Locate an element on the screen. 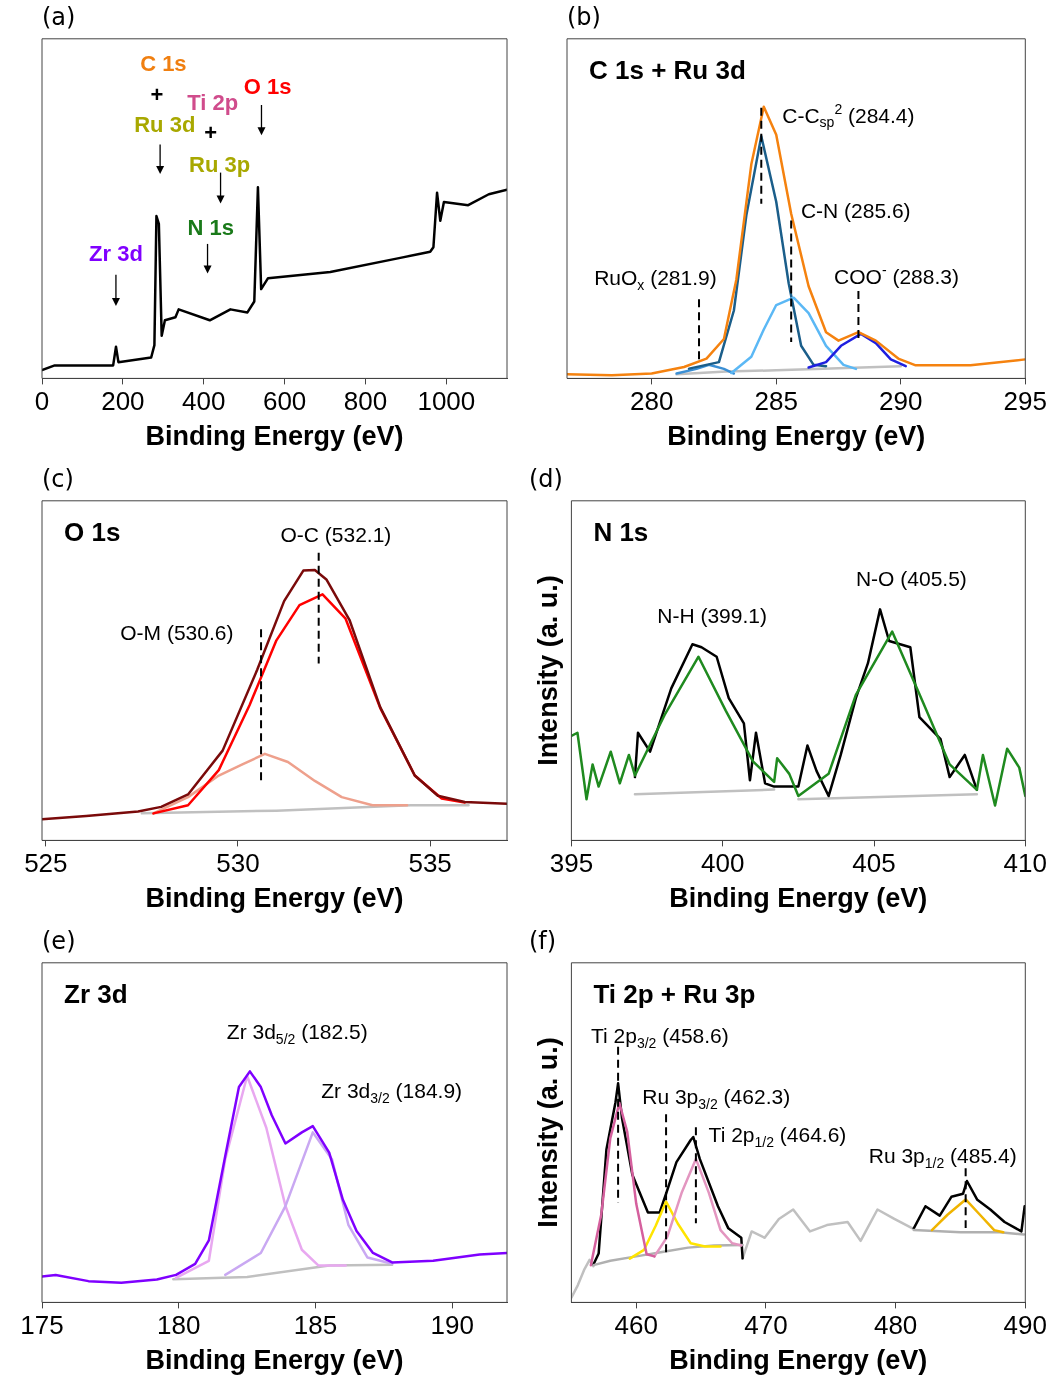 Image resolution: width=1050 pixels, height=1386 pixels. chart-title: (f) is located at coordinates (543, 940).